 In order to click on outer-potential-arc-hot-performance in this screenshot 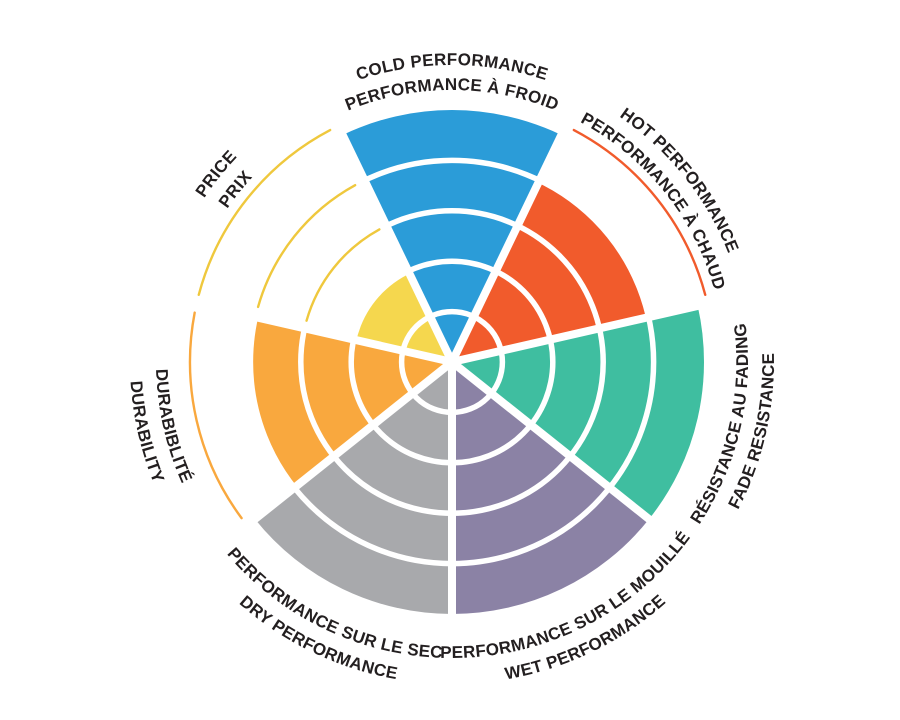, I will do `click(639, 212)`.